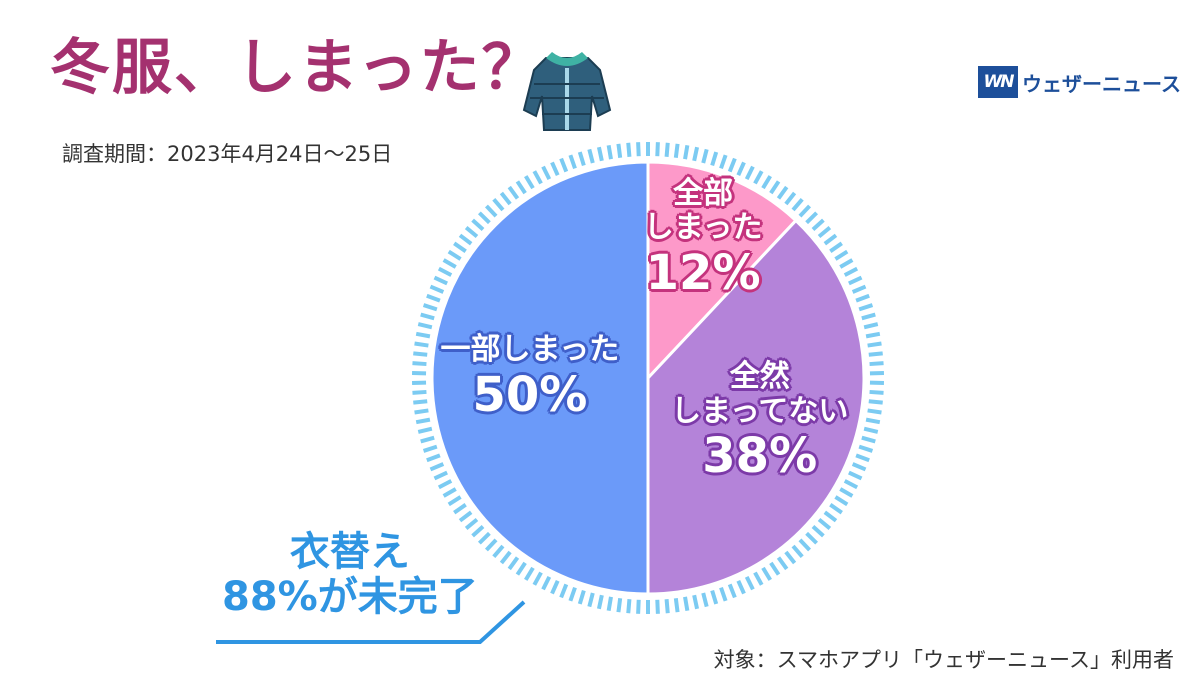 This screenshot has height=698, width=1200. Describe the element at coordinates (530, 394) in the screenshot. I see `slice-value: 50%` at that location.